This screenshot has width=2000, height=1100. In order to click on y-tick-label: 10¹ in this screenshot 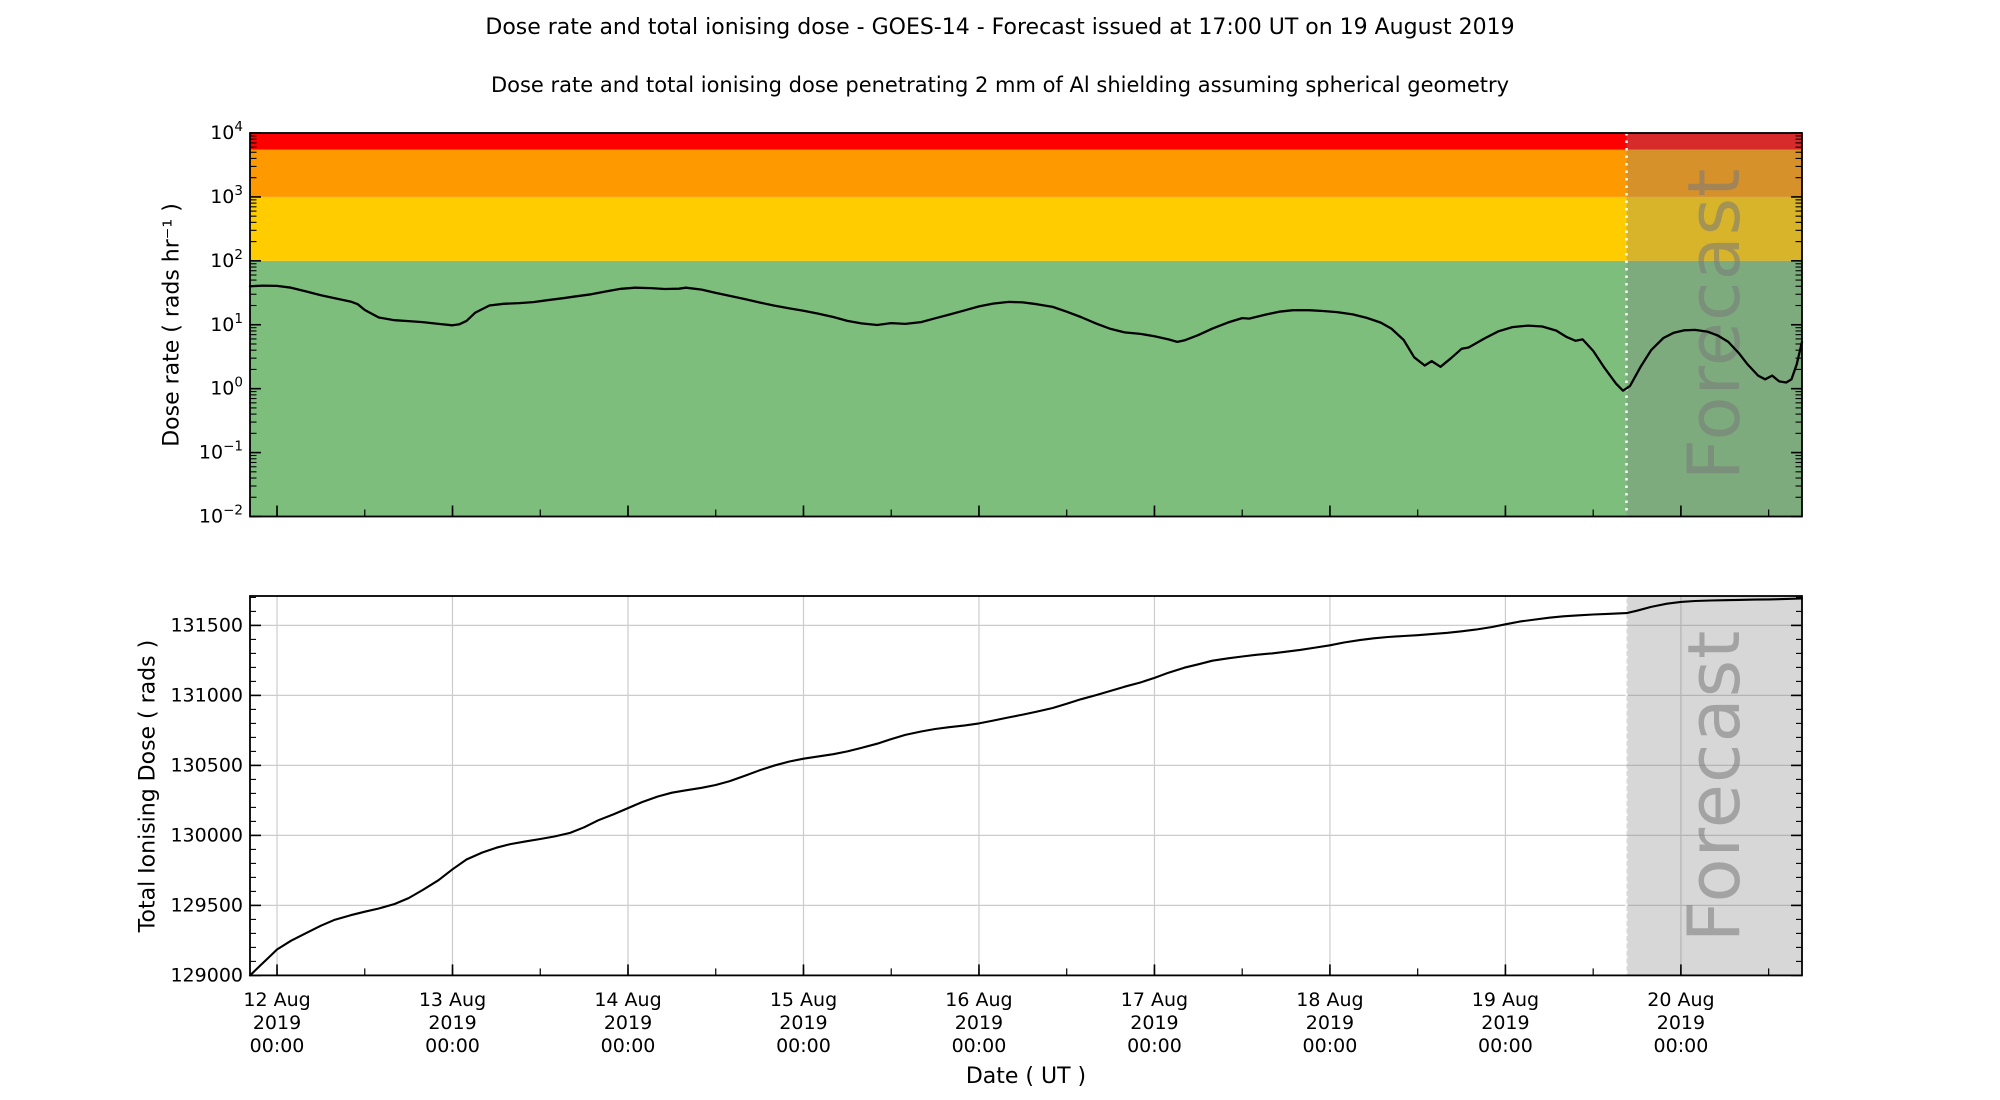, I will do `click(226, 323)`.